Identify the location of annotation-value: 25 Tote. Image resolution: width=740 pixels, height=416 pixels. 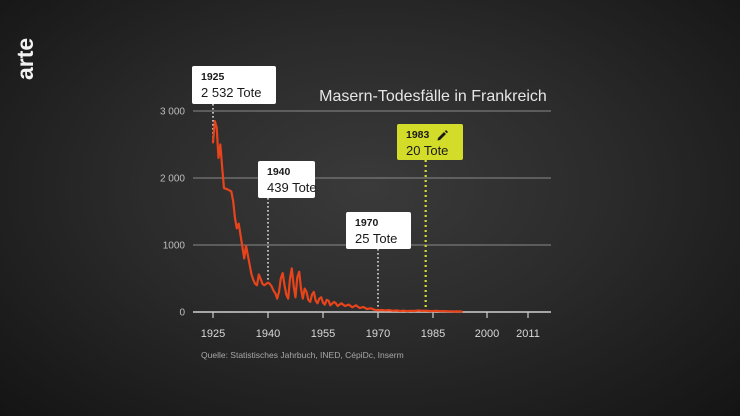
(376, 238).